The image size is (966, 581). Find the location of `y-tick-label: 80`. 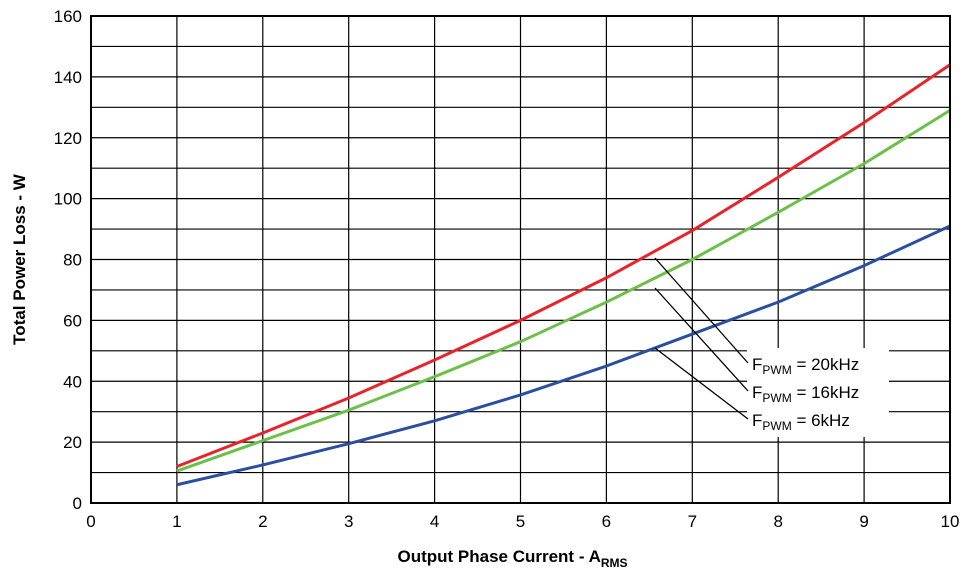

y-tick-label: 80 is located at coordinates (72, 260).